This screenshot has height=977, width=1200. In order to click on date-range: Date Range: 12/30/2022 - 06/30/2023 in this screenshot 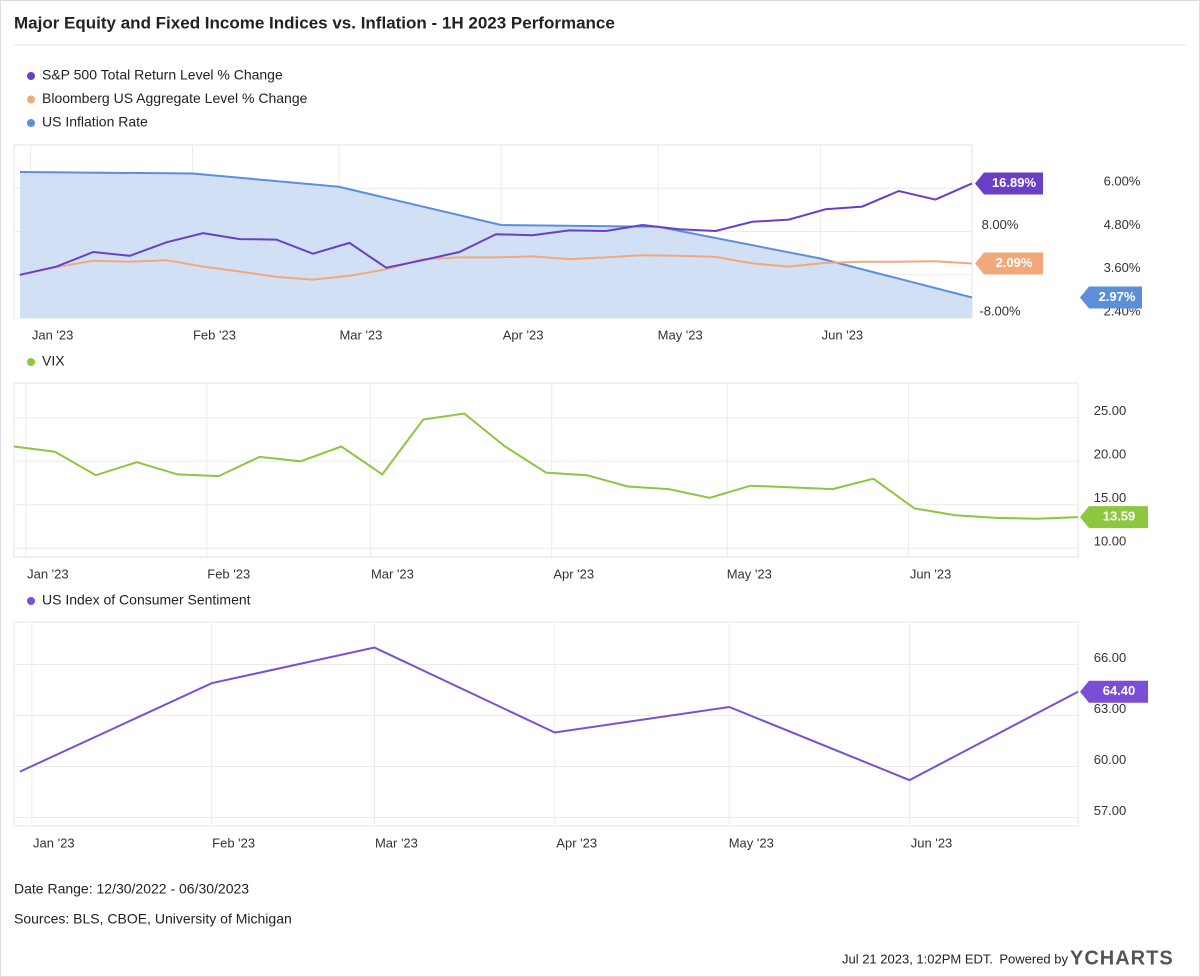, I will do `click(131, 889)`.